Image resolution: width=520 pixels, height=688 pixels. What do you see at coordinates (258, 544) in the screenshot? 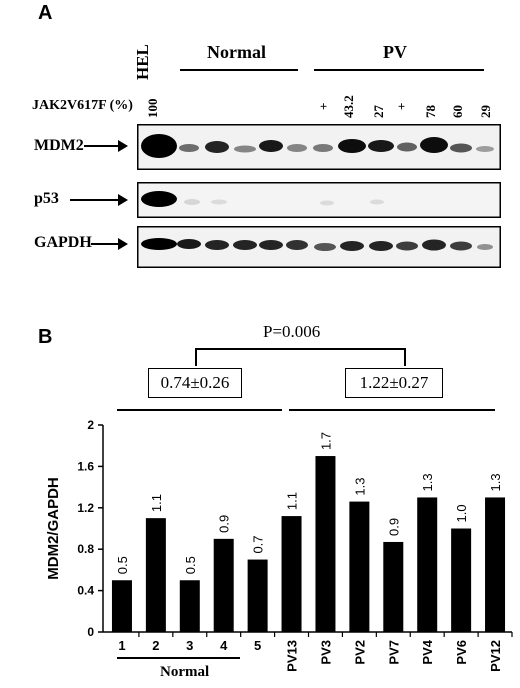
I see `bar-data-label: 0.7` at bounding box center [258, 544].